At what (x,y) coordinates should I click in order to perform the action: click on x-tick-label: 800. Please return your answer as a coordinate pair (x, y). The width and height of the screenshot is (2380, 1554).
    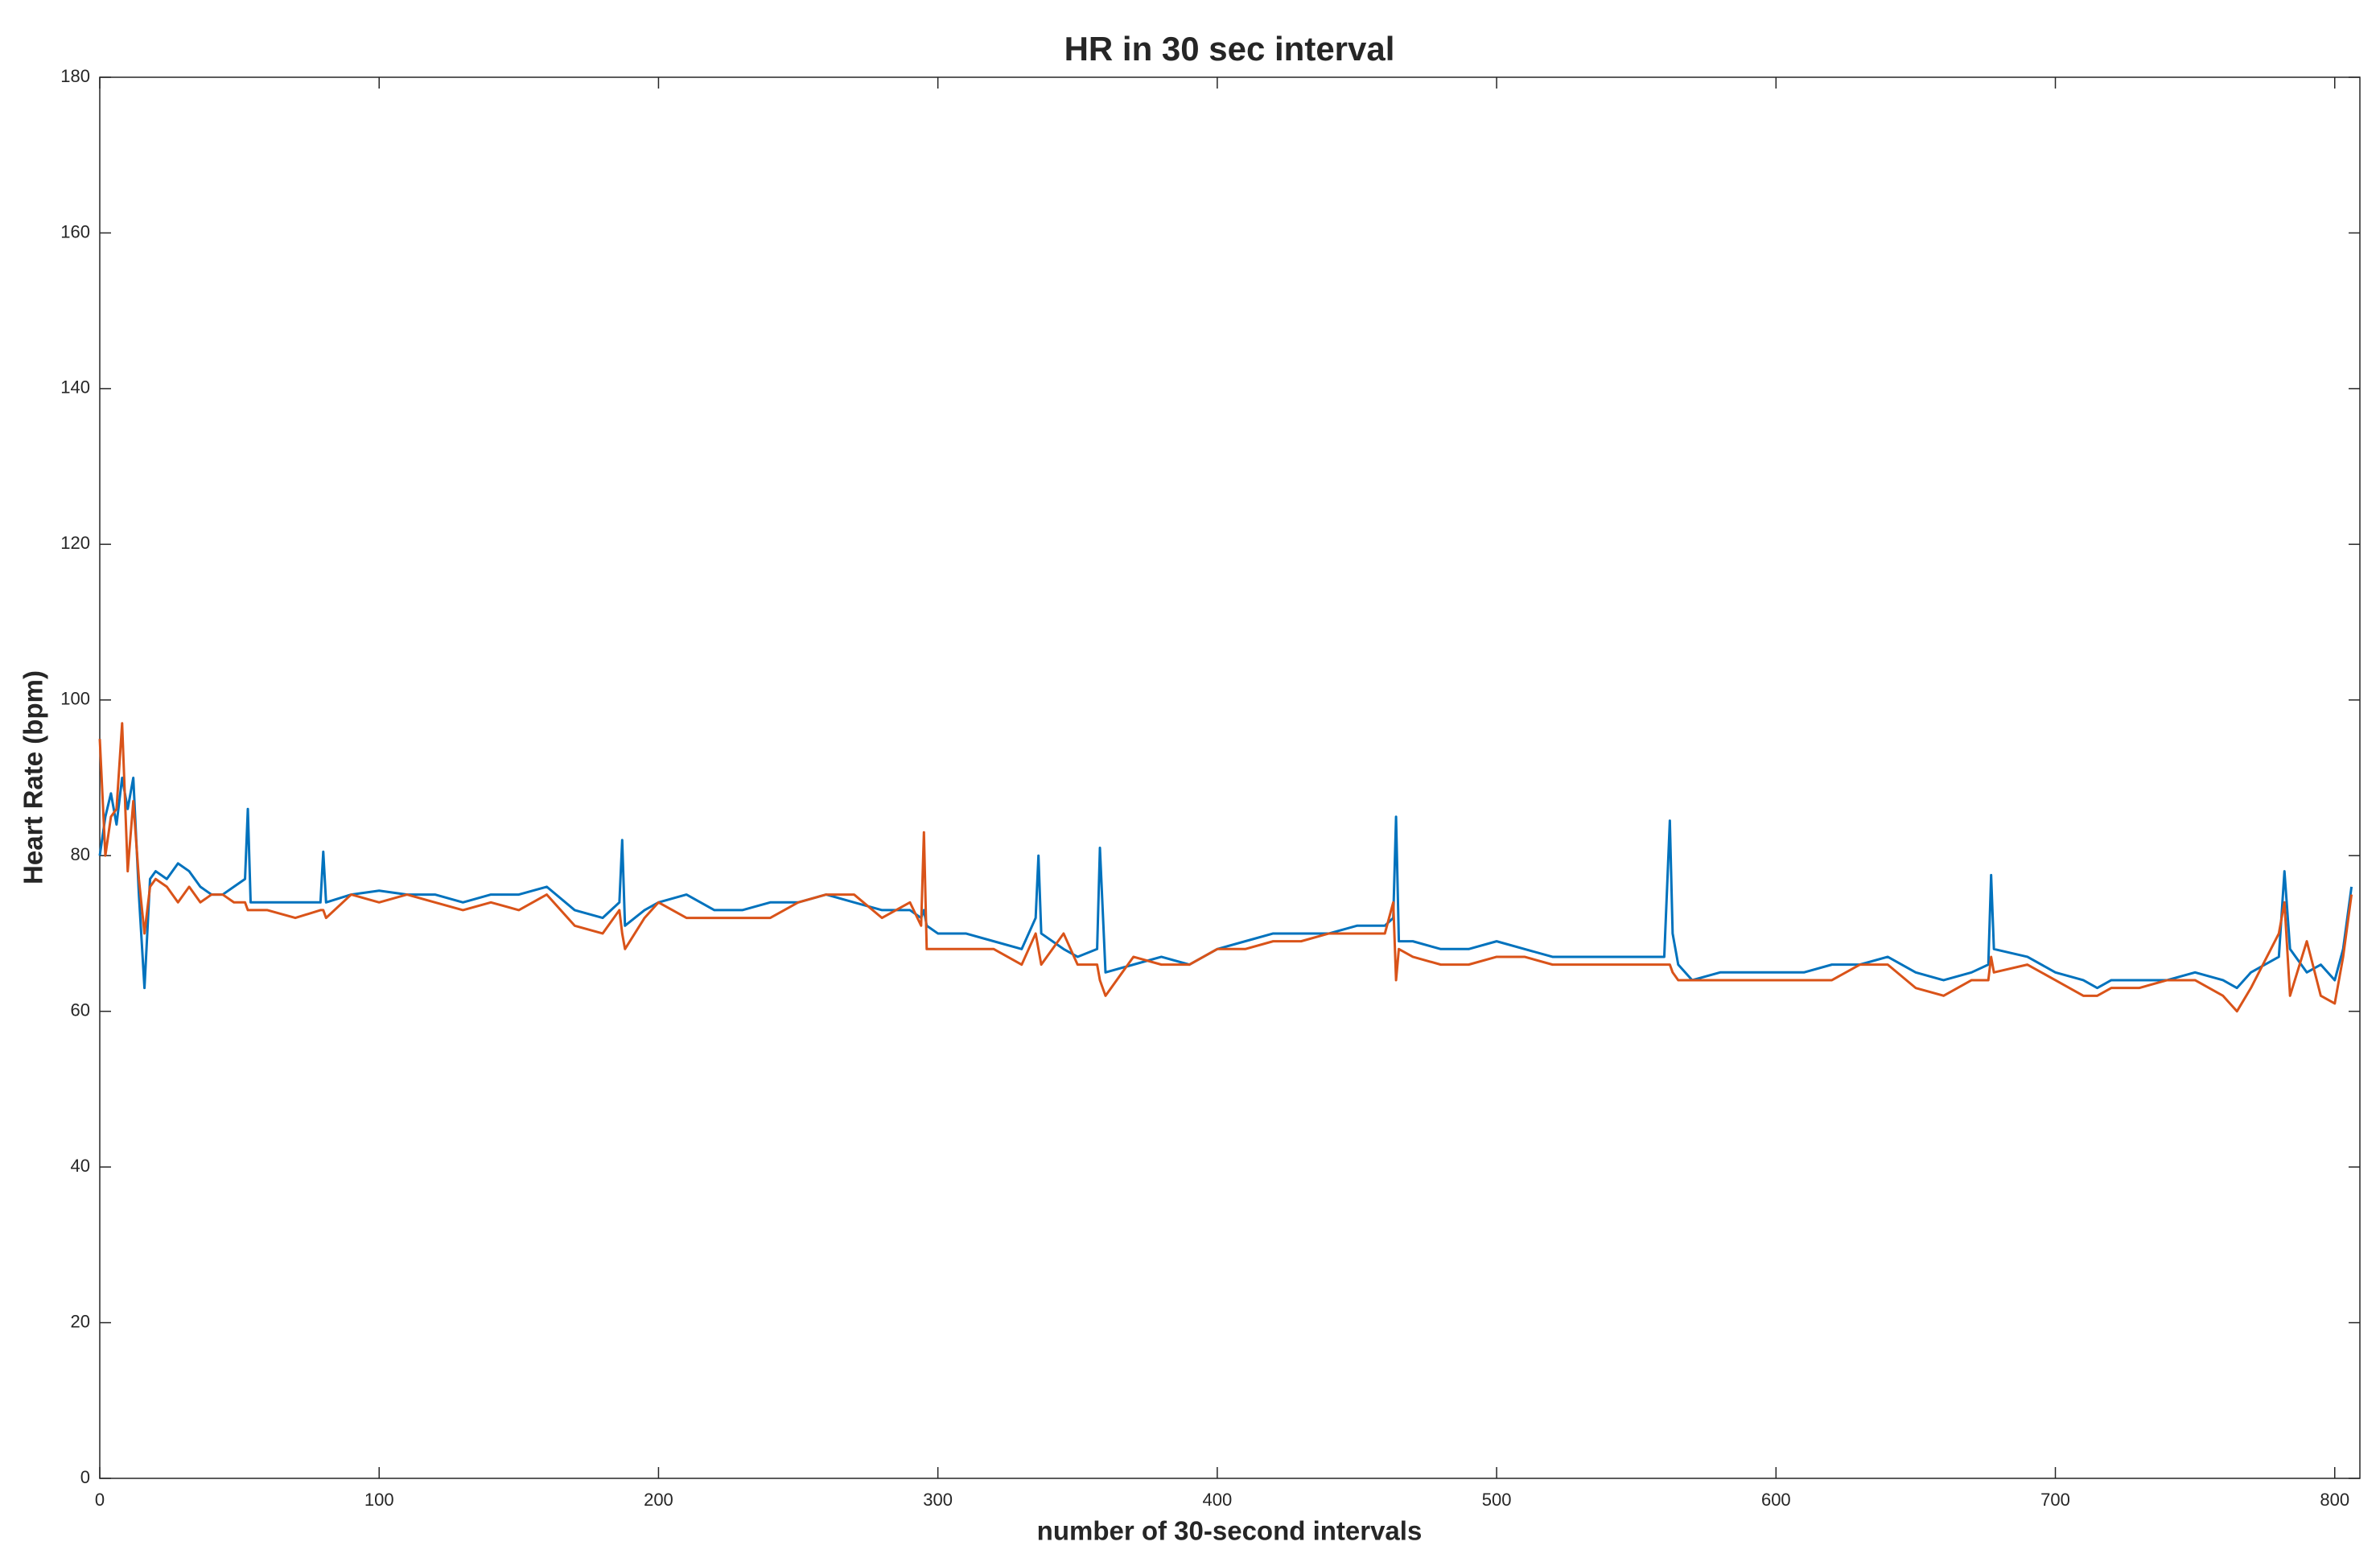
    Looking at the image, I should click on (2335, 1500).